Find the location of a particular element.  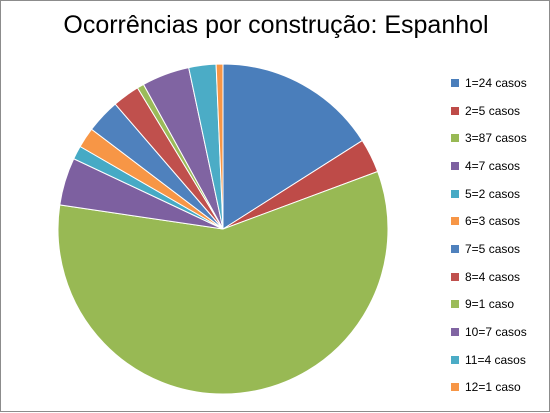

legend-item-7: 7=5 casos is located at coordinates (500, 249).